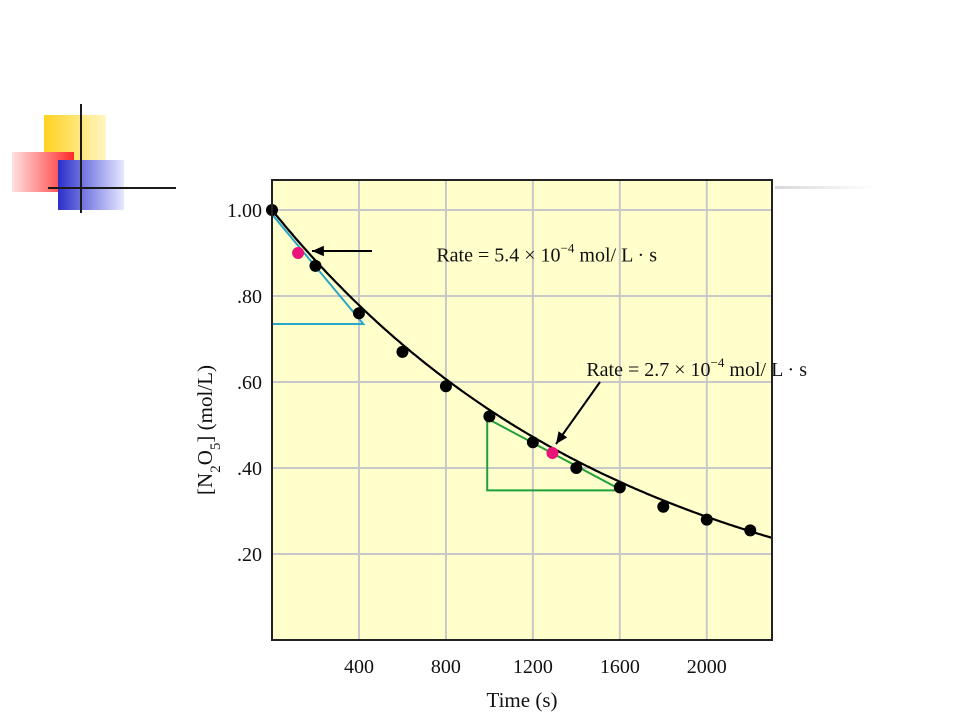  Describe the element at coordinates (620, 667) in the screenshot. I see `x-tick-1600: 1600` at that location.